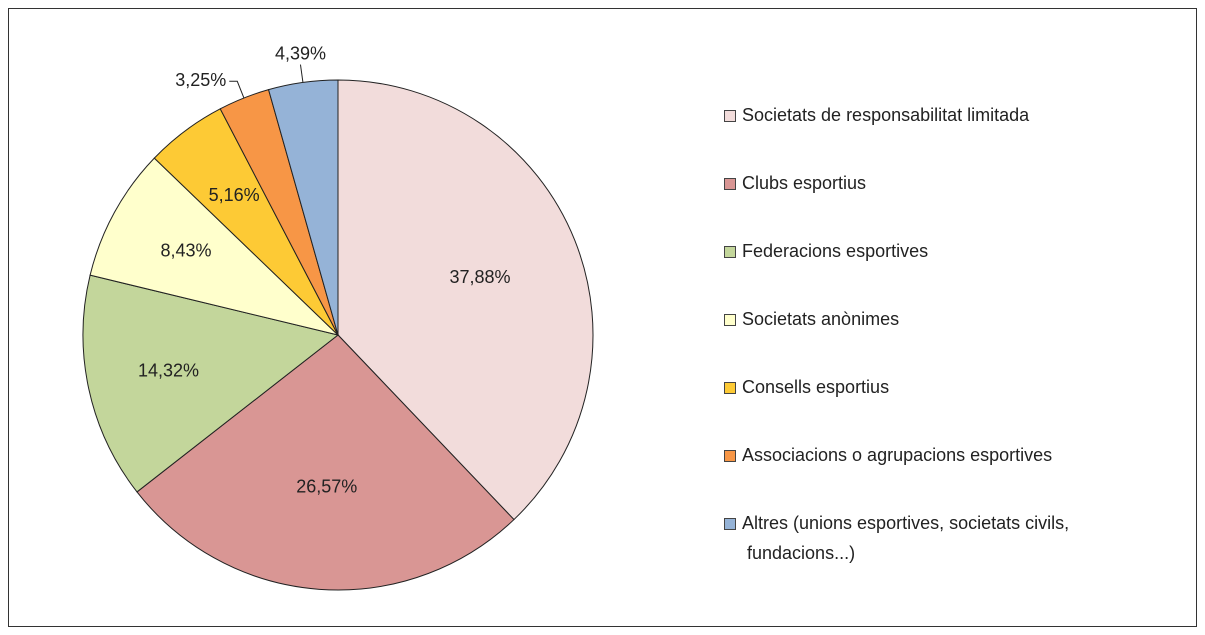 The image size is (1205, 635). I want to click on legend-label: Clubs esportius, so click(804, 183).